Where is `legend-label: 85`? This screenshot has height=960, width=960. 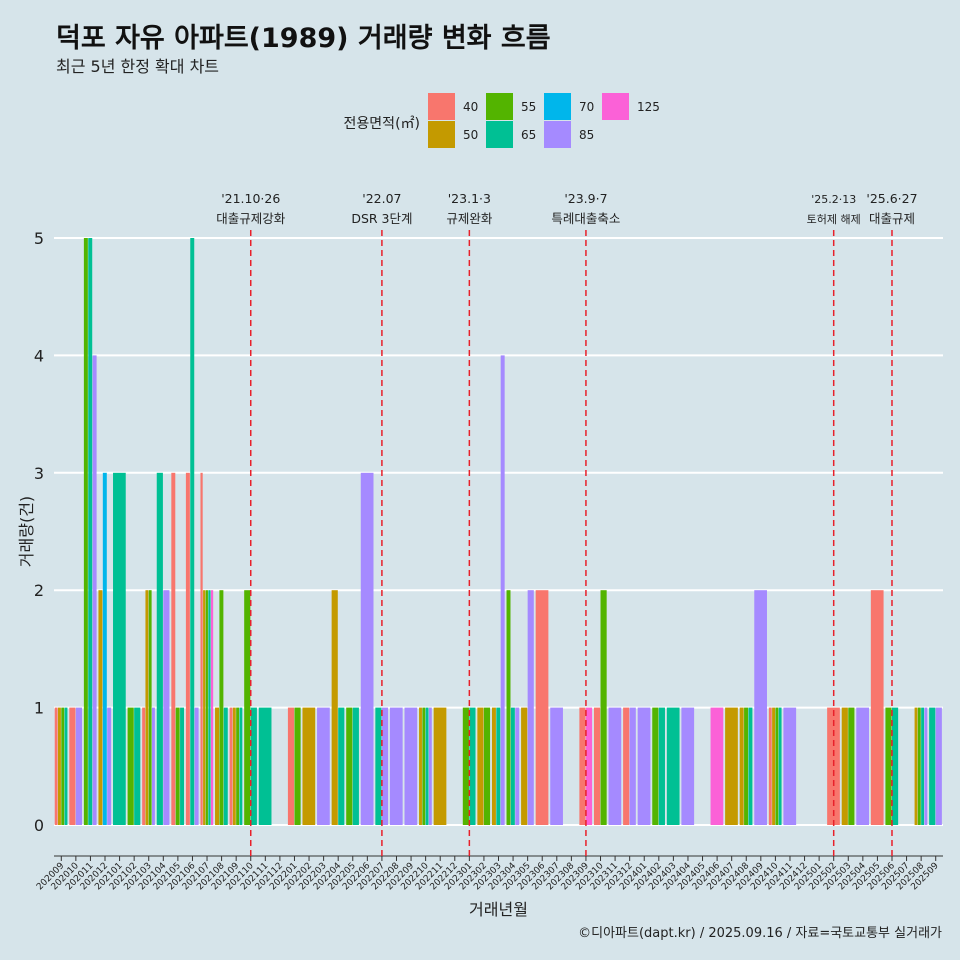
legend-label: 85 is located at coordinates (586, 135).